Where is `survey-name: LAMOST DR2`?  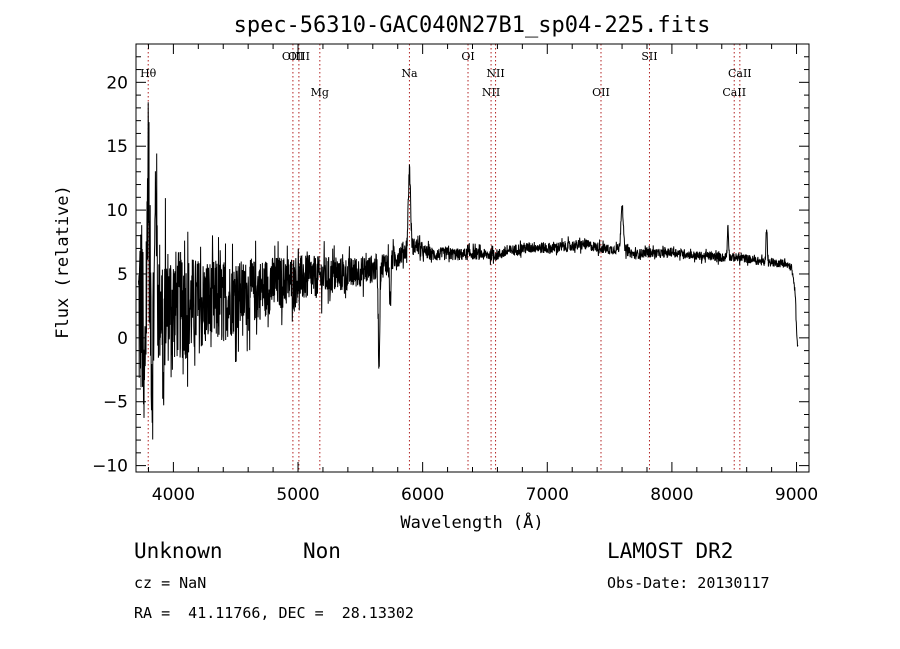 survey-name: LAMOST DR2 is located at coordinates (670, 551).